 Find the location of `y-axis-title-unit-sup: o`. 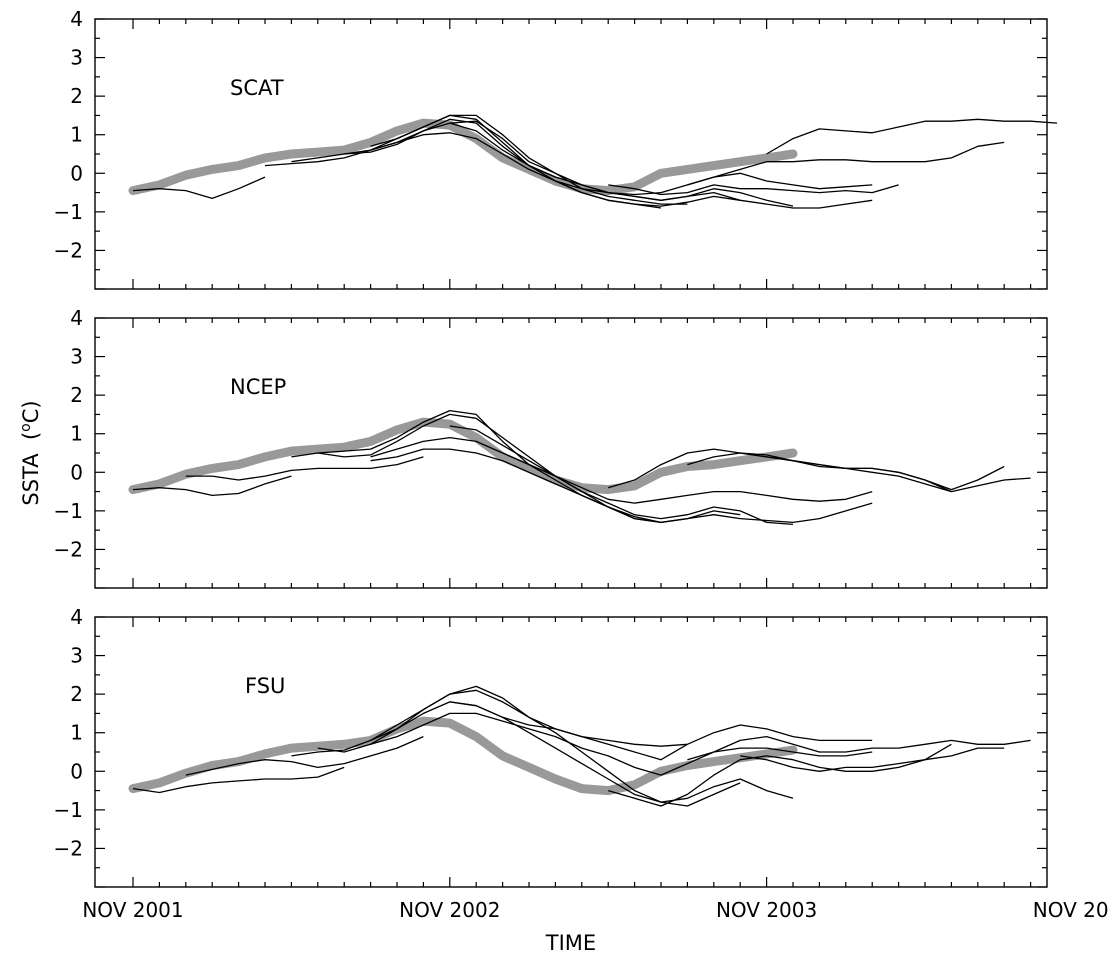

y-axis-title-unit-sup: o is located at coordinates (26, 427).